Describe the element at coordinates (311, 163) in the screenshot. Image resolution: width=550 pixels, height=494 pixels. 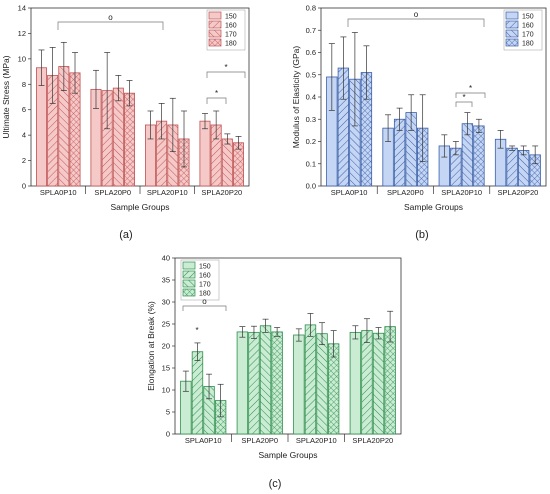
I see `y-tick-label: 0.1` at that location.